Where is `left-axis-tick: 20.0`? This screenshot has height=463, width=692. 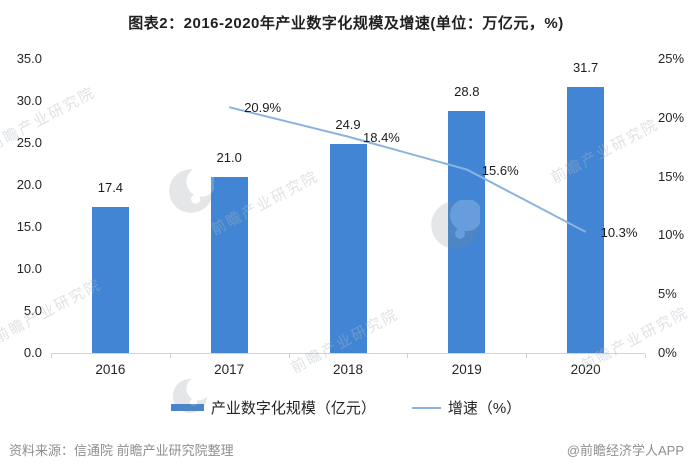
left-axis-tick: 20.0 is located at coordinates (29, 184).